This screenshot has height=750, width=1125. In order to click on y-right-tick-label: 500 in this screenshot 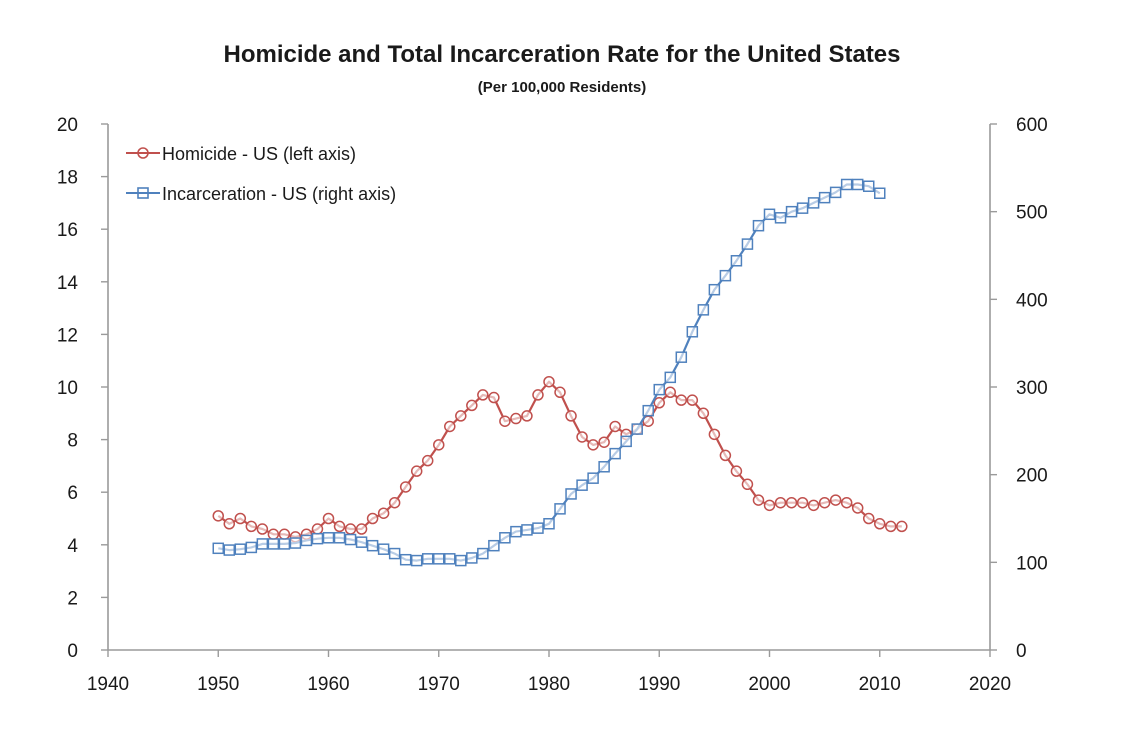, I will do `click(1032, 213)`.